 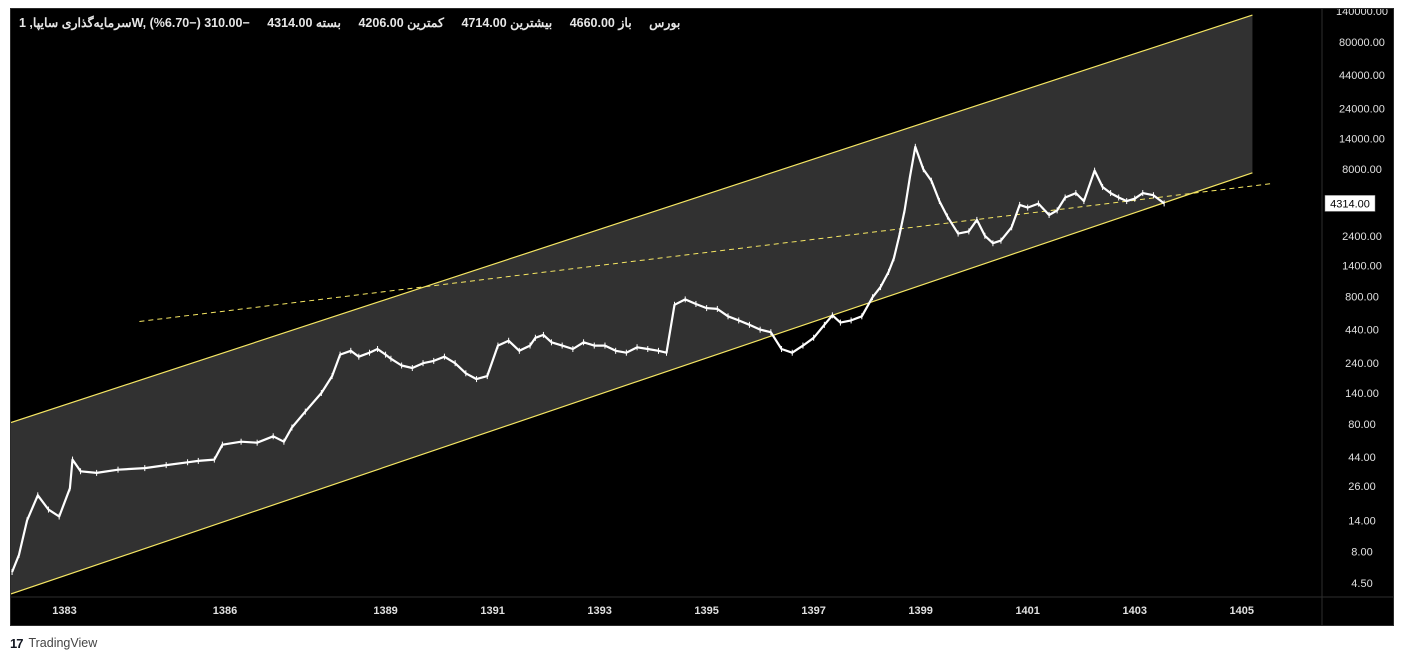 I want to click on y-tick-label: 80000.00, so click(x=1362, y=43).